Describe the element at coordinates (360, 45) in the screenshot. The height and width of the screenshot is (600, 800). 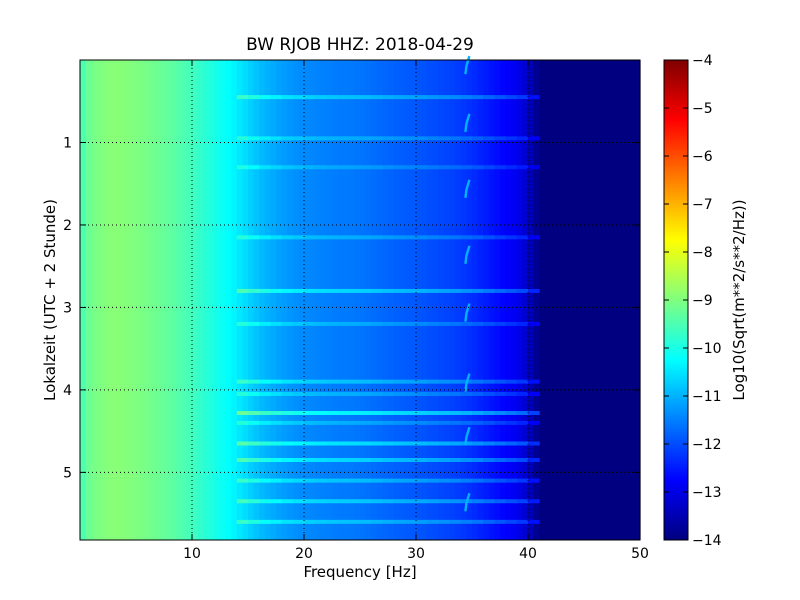
I see `chart-title: BW RJOB HHZ: 2018-04-29` at that location.